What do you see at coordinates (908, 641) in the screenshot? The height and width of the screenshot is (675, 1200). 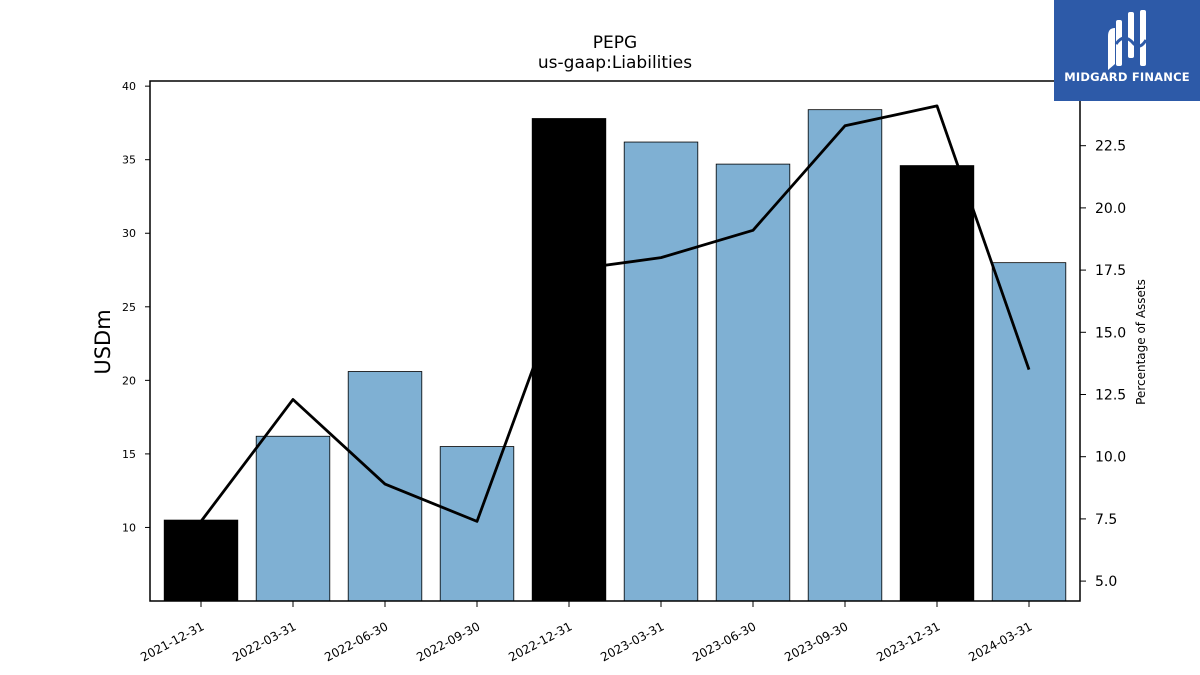 I see `x-tick-label: 2023-12-31` at bounding box center [908, 641].